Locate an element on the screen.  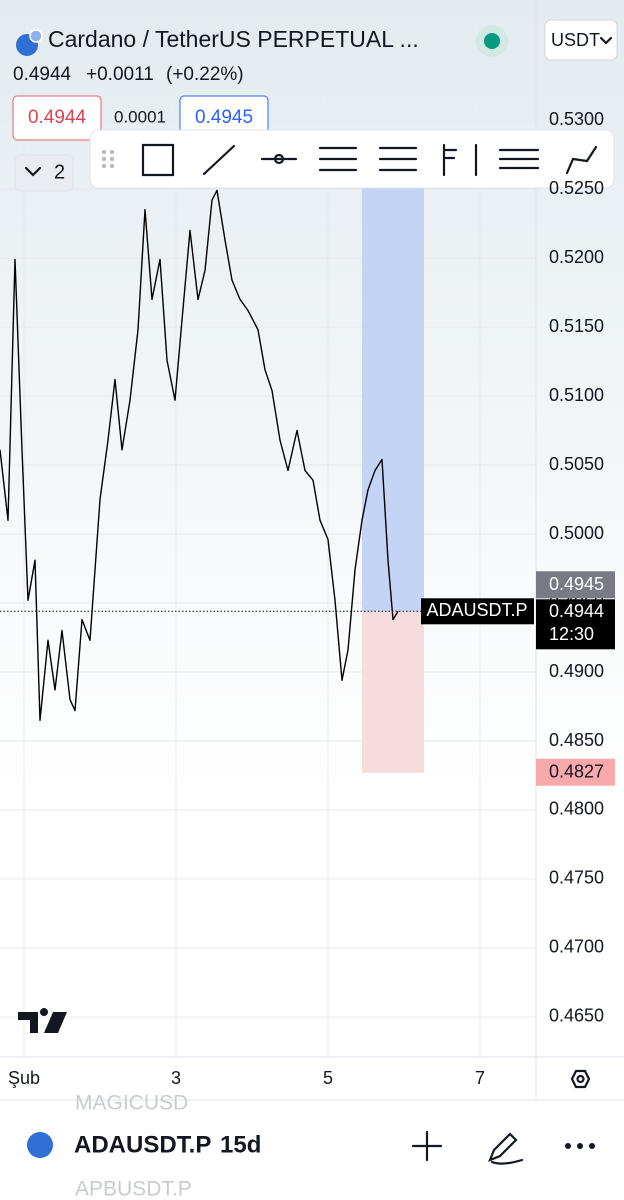
stop-price-label: 0.4827 is located at coordinates (576, 771).